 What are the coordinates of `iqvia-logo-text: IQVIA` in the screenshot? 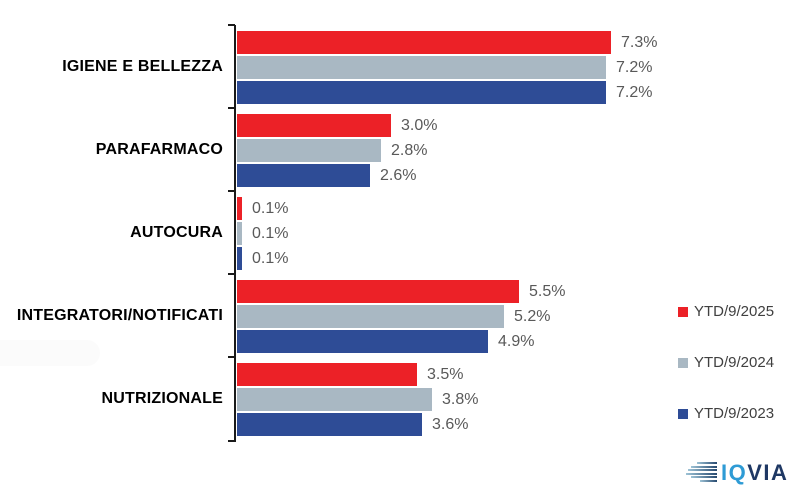 It's located at (755, 472).